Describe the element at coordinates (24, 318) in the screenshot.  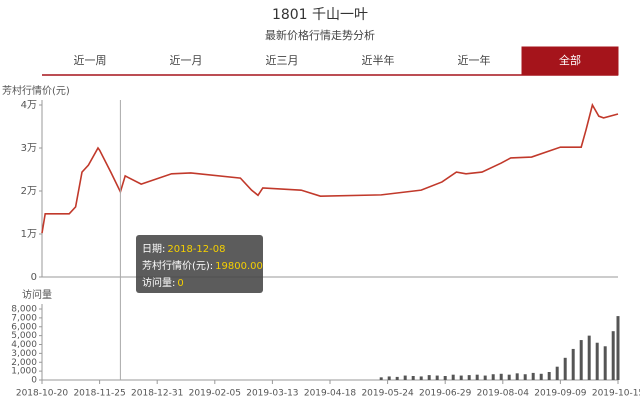
I see `y-tick-label: 7,000` at that location.